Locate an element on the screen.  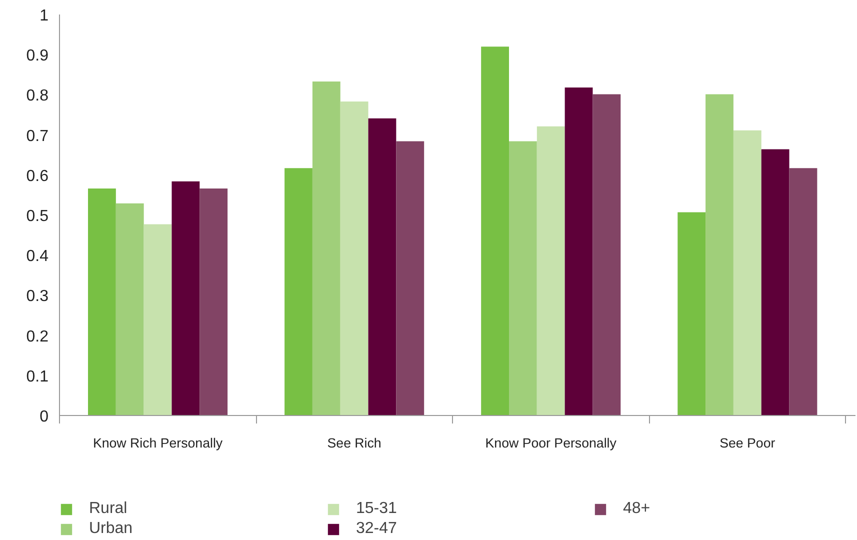
x-tick-label: Know Rich Personally is located at coordinates (157, 443).